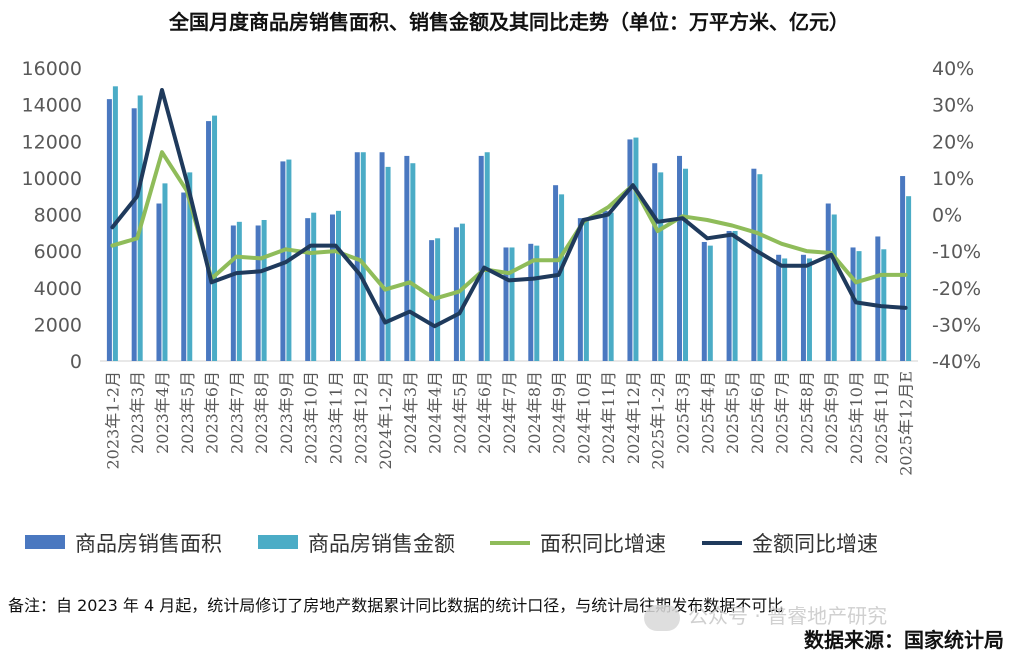  I want to click on y-right-tick-label: 10%, so click(953, 179).